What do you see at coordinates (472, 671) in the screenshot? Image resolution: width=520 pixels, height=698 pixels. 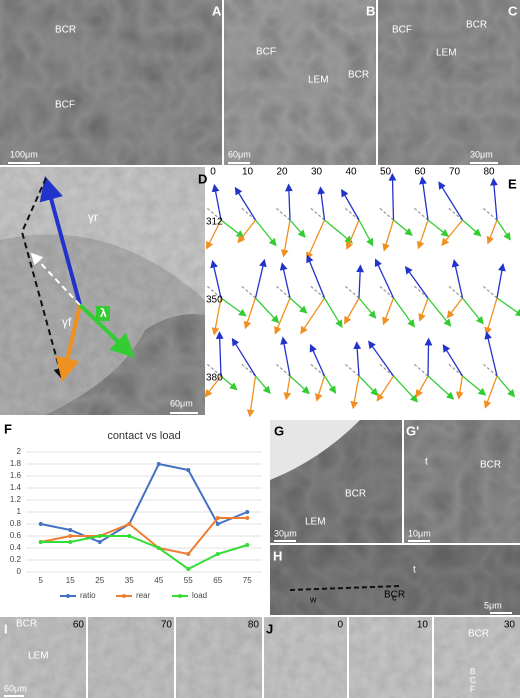 I see `annotation: B` at bounding box center [472, 671].